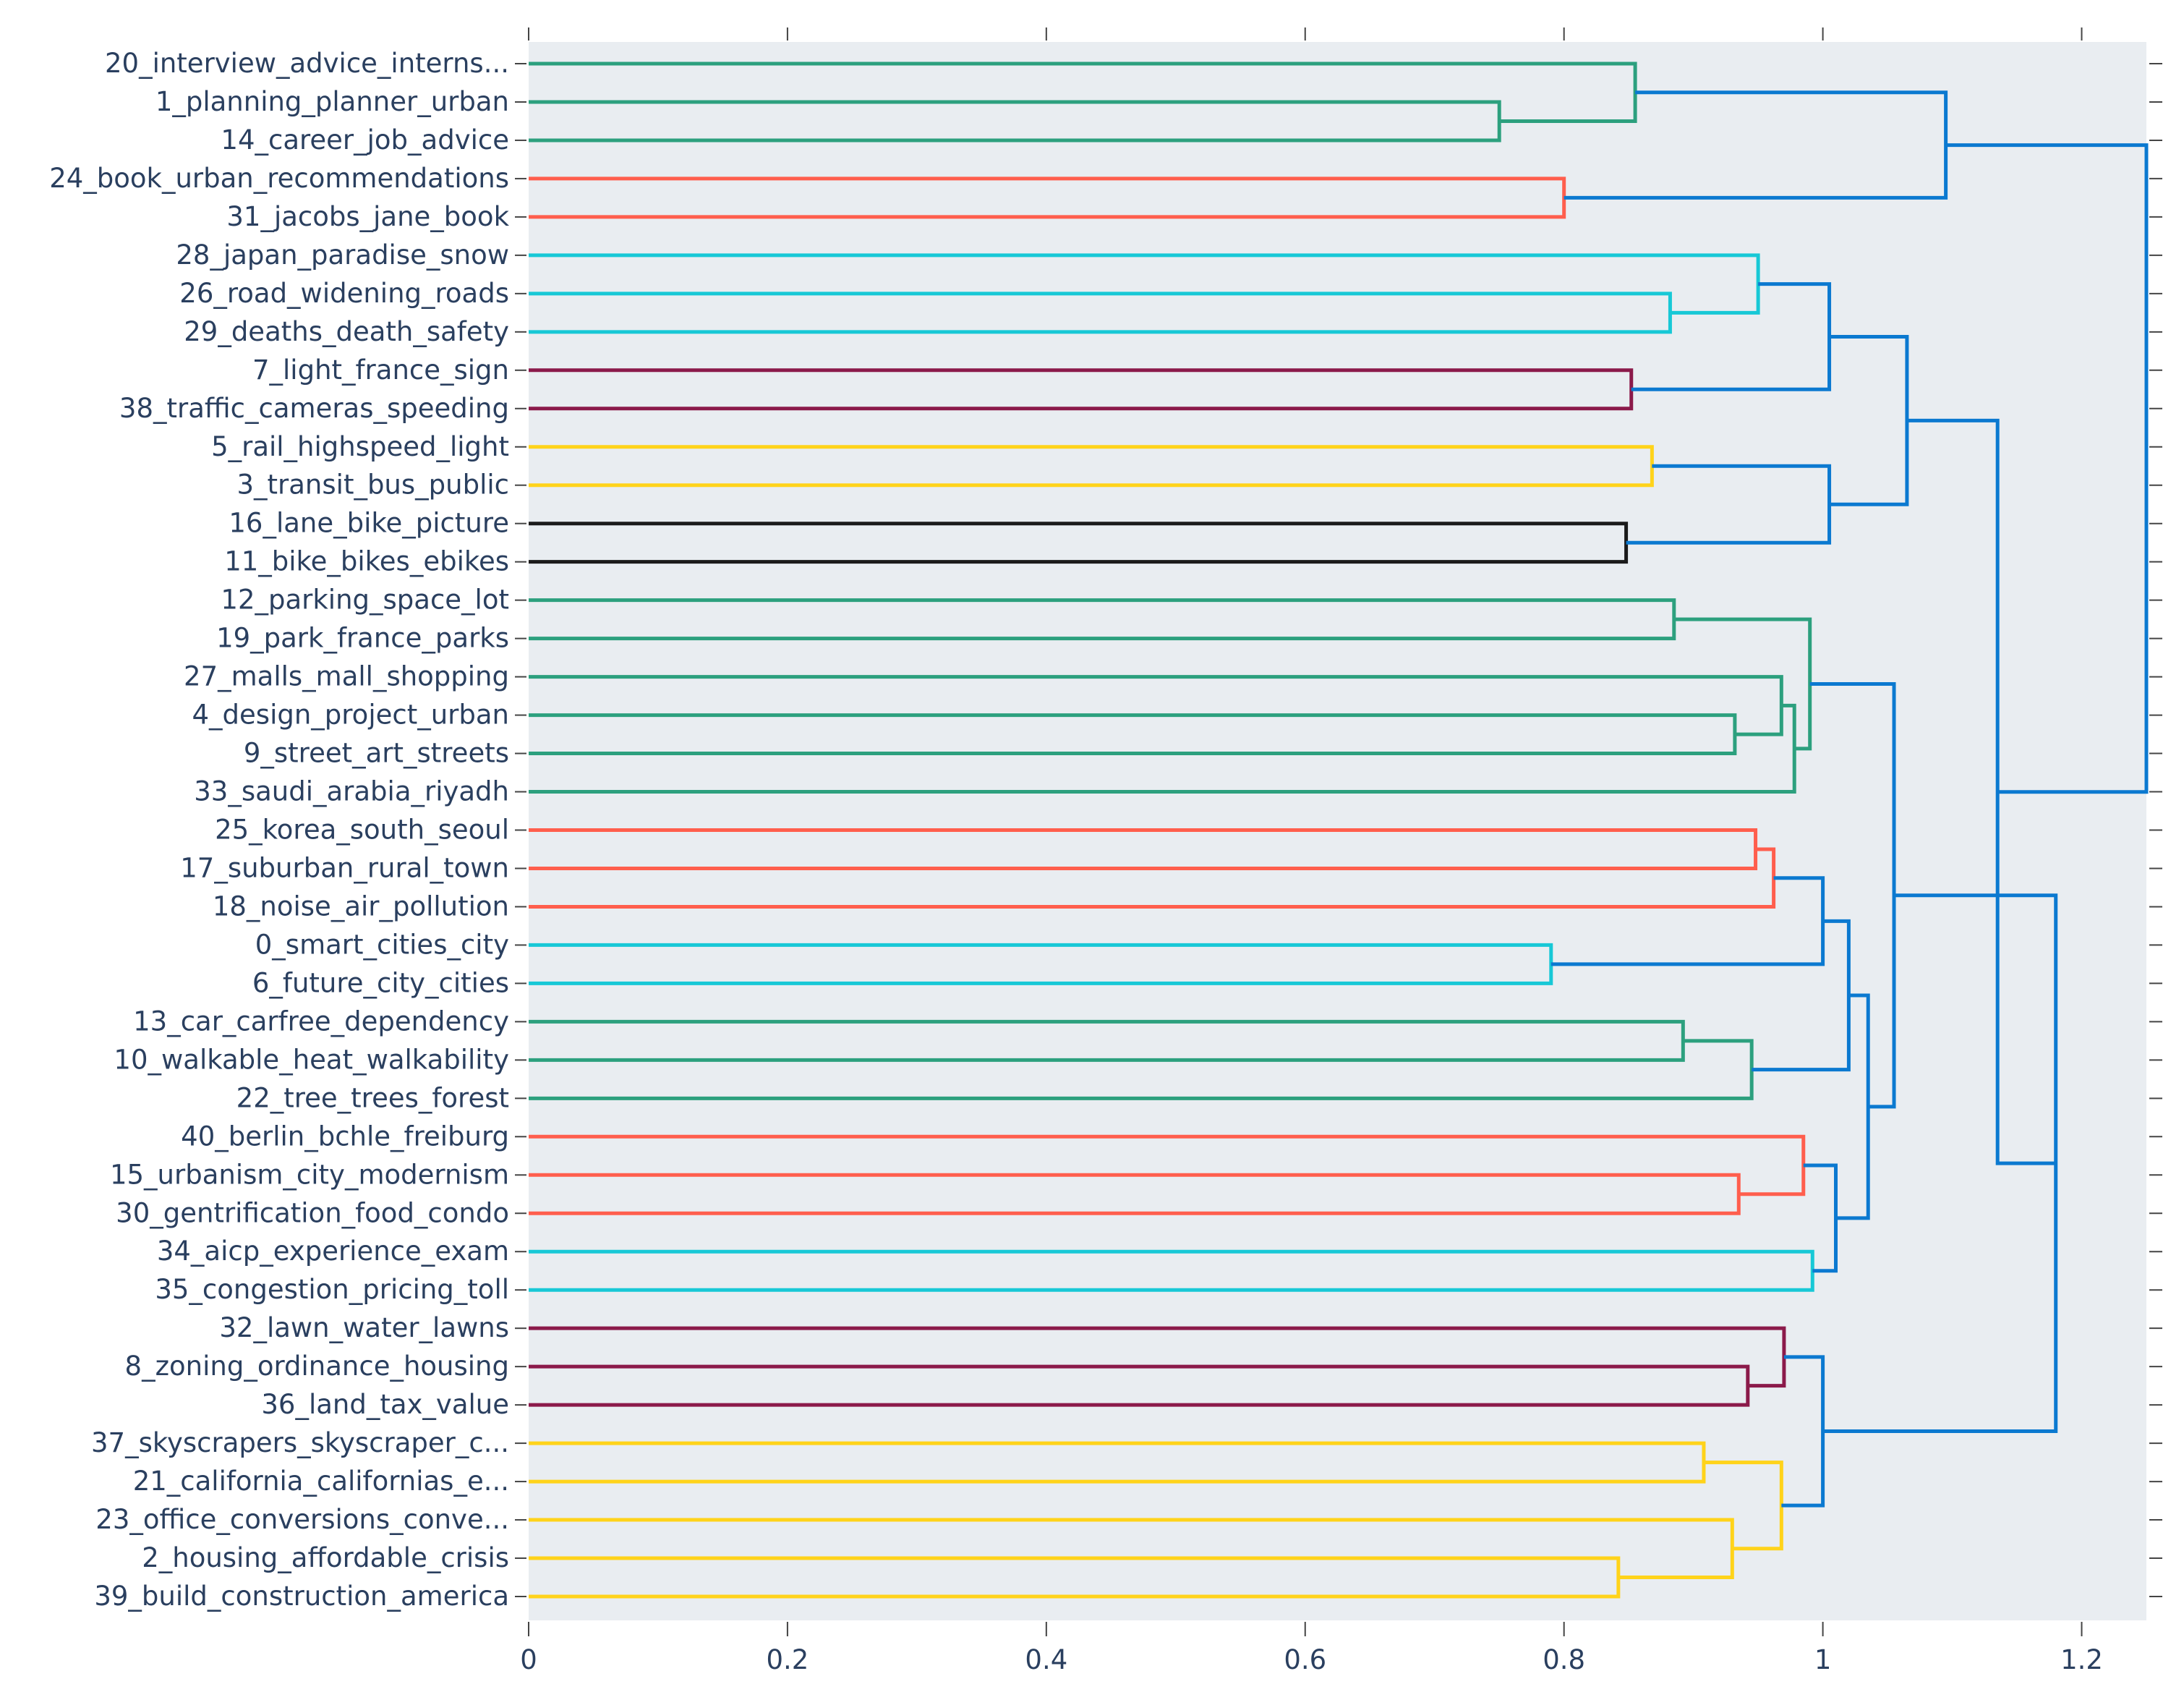 This screenshot has width=2184, height=1692. Describe the element at coordinates (346, 331) in the screenshot. I see `leaf-label: 29_deaths_death_safety` at that location.